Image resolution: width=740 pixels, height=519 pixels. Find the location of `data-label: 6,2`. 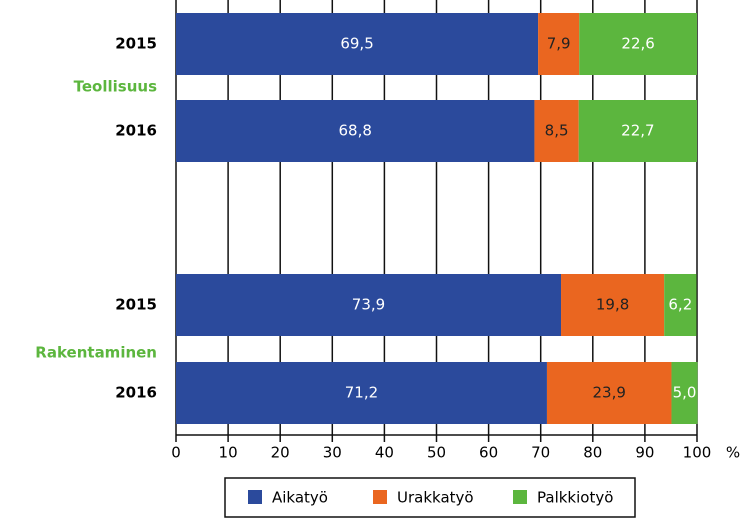

data-label: 6,2 is located at coordinates (680, 305).